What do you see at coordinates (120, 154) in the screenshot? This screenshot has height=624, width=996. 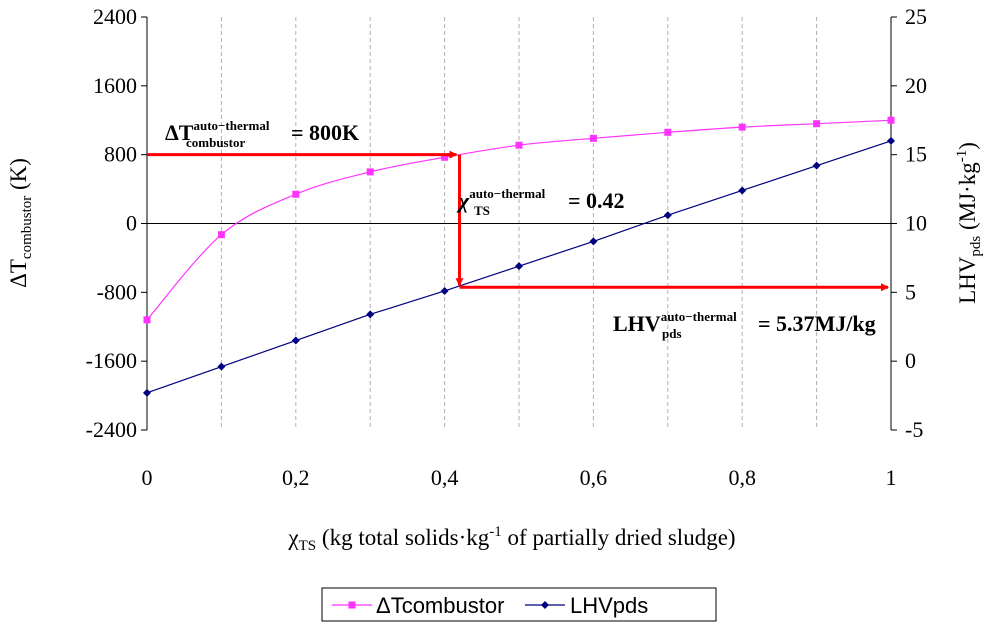 I see `y-left-tick-label: 800` at bounding box center [120, 154].